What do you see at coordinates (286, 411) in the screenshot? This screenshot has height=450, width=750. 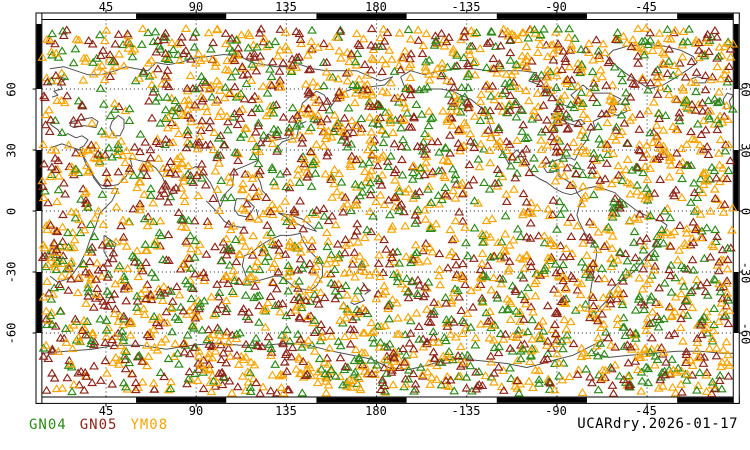 I see `lon-tick-bottom-135: 135` at bounding box center [286, 411].